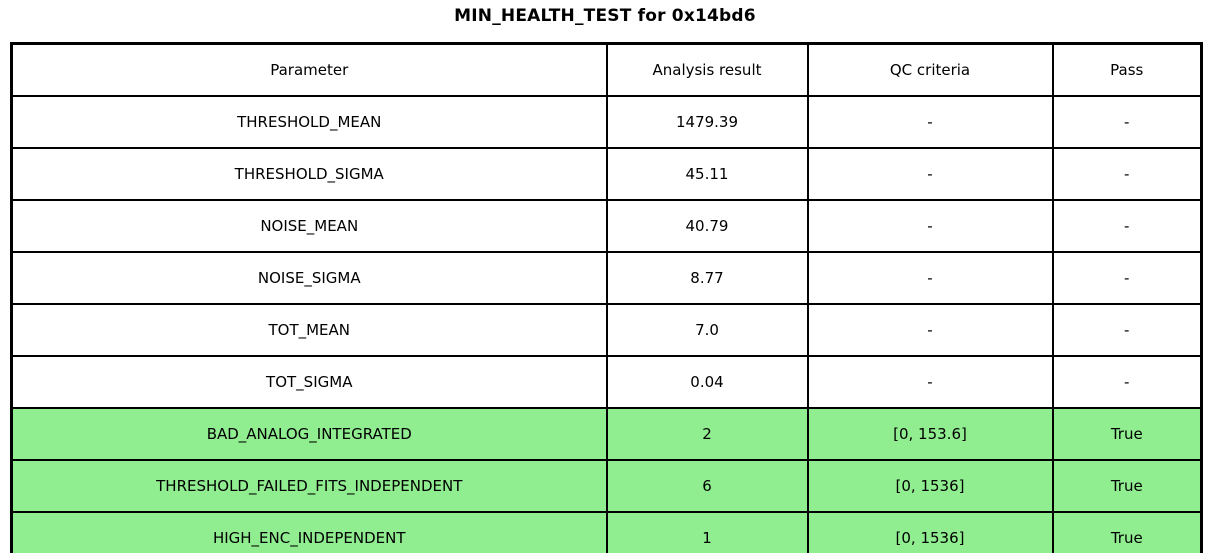  What do you see at coordinates (309, 226) in the screenshot?
I see `cell-parameter: NOISE_MEAN` at bounding box center [309, 226].